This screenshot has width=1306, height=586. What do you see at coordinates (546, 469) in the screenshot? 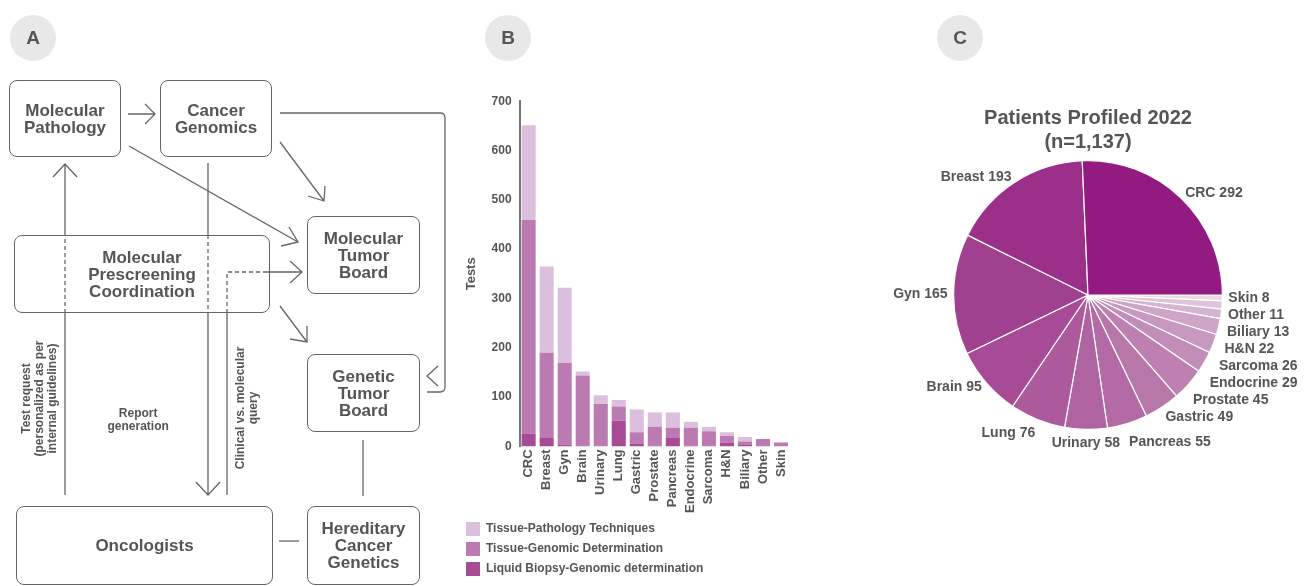
I see `x-tick-label: Breast` at bounding box center [546, 469].